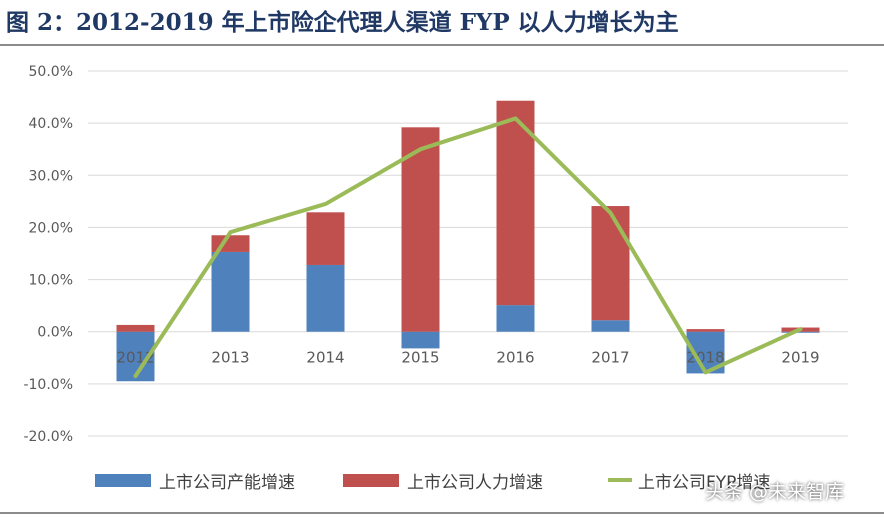 The width and height of the screenshot is (884, 517). Describe the element at coordinates (800, 332) in the screenshot. I see `bar-productivity-2019` at that location.